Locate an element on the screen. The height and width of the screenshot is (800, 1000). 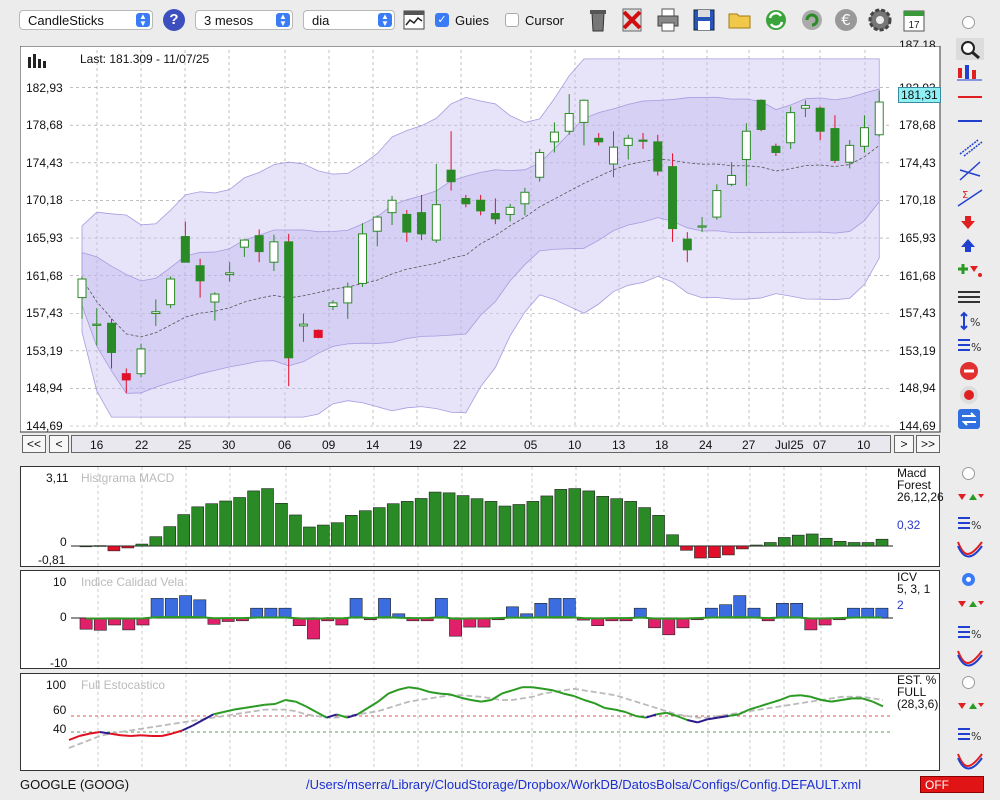
folder-icon is located at coordinates (740, 20).